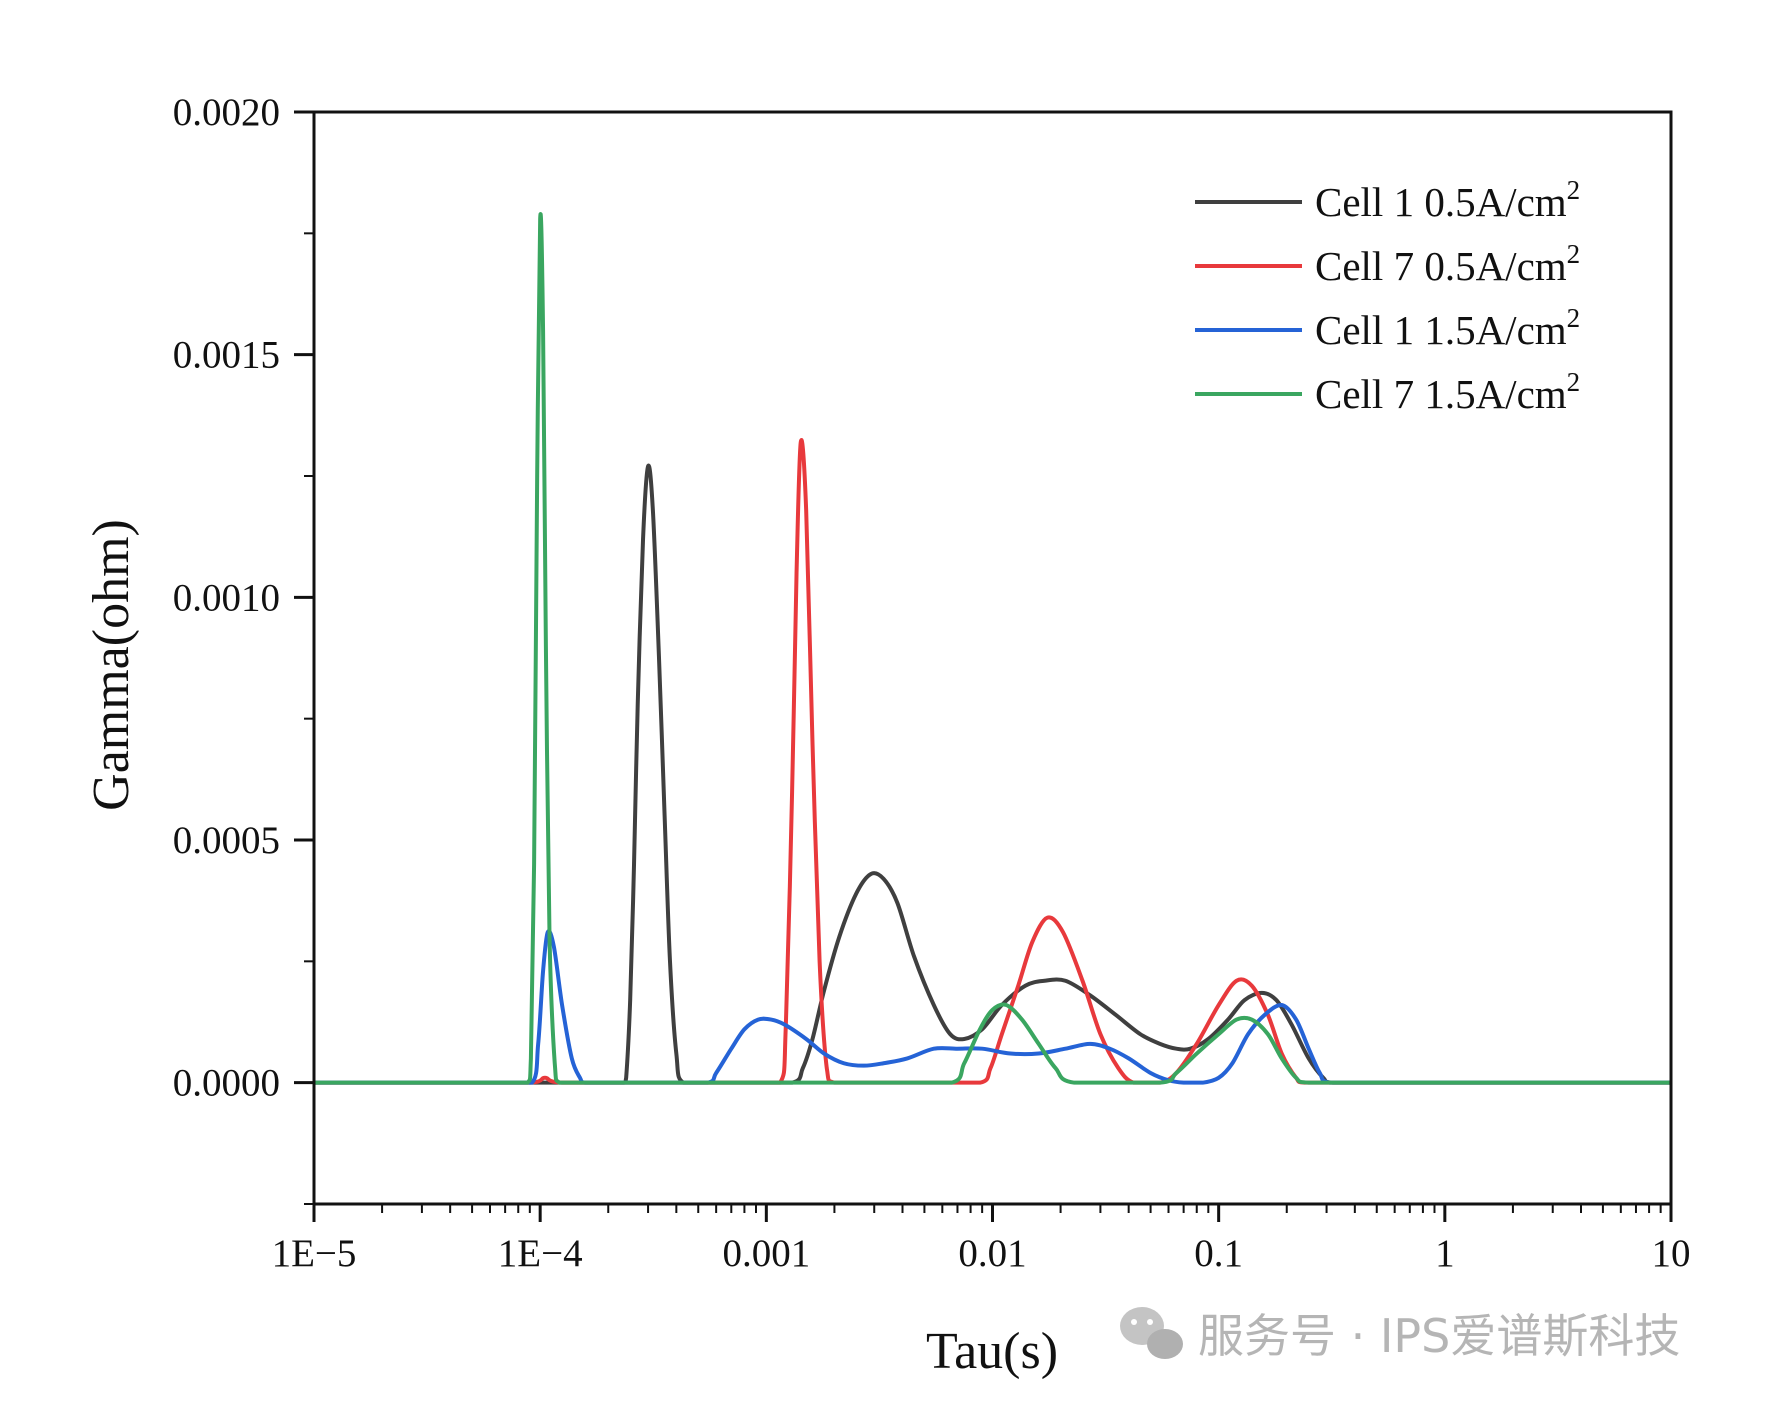 The height and width of the screenshot is (1401, 1779). What do you see at coordinates (226, 840) in the screenshot?
I see `y-tick-label: 0.0005` at bounding box center [226, 840].